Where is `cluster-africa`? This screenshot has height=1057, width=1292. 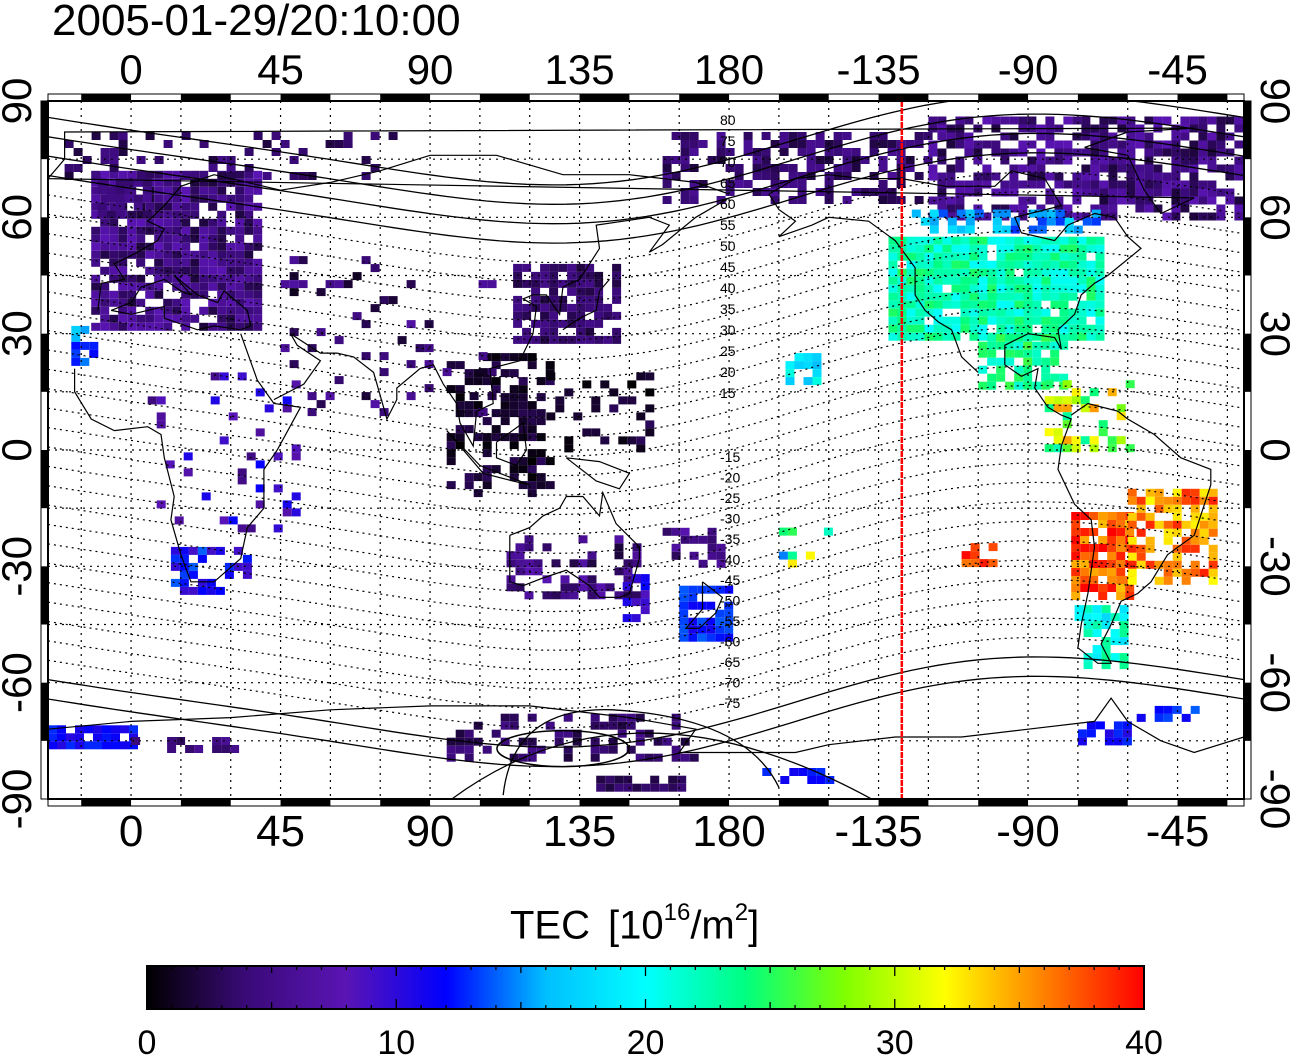
cluster-africa is located at coordinates (224, 452).